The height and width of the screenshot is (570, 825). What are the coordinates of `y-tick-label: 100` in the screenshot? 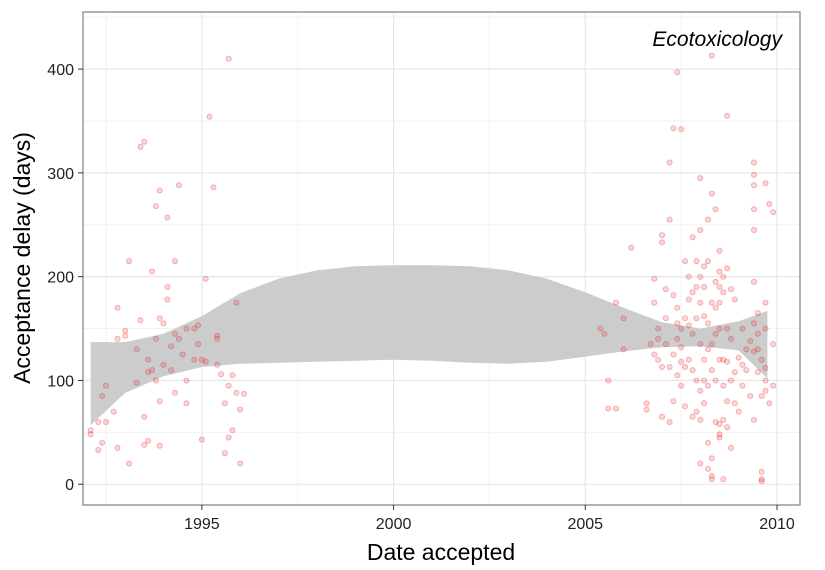 It's located at (60, 381).